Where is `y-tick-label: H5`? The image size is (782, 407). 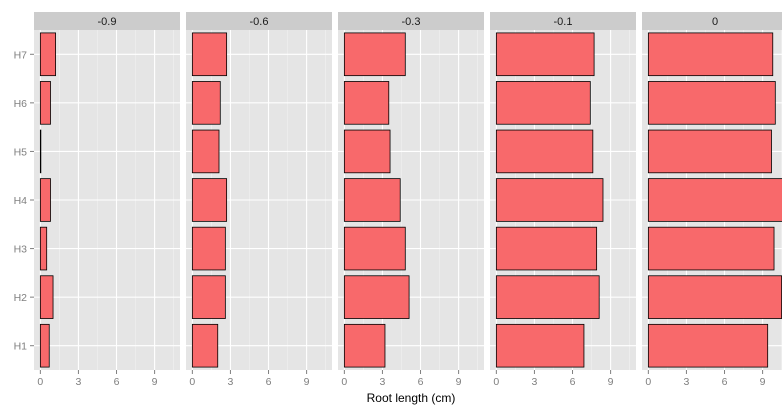 y-tick-label: H5 is located at coordinates (21, 152).